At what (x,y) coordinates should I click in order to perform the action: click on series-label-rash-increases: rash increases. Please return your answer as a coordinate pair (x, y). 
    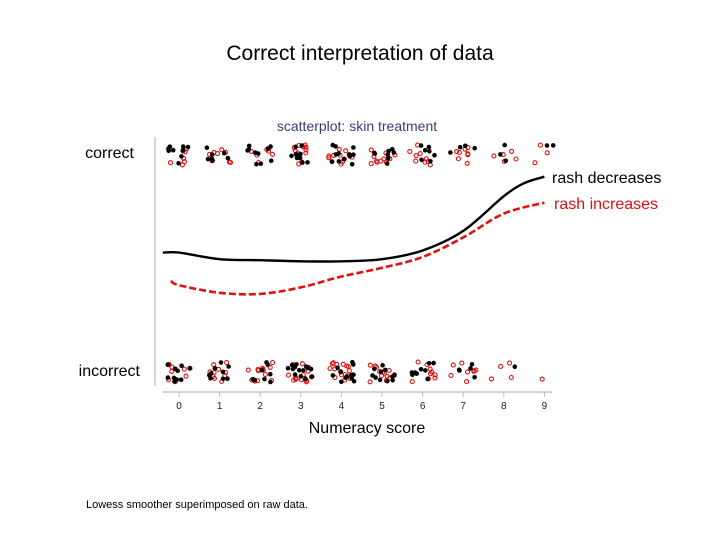
    Looking at the image, I should click on (606, 204).